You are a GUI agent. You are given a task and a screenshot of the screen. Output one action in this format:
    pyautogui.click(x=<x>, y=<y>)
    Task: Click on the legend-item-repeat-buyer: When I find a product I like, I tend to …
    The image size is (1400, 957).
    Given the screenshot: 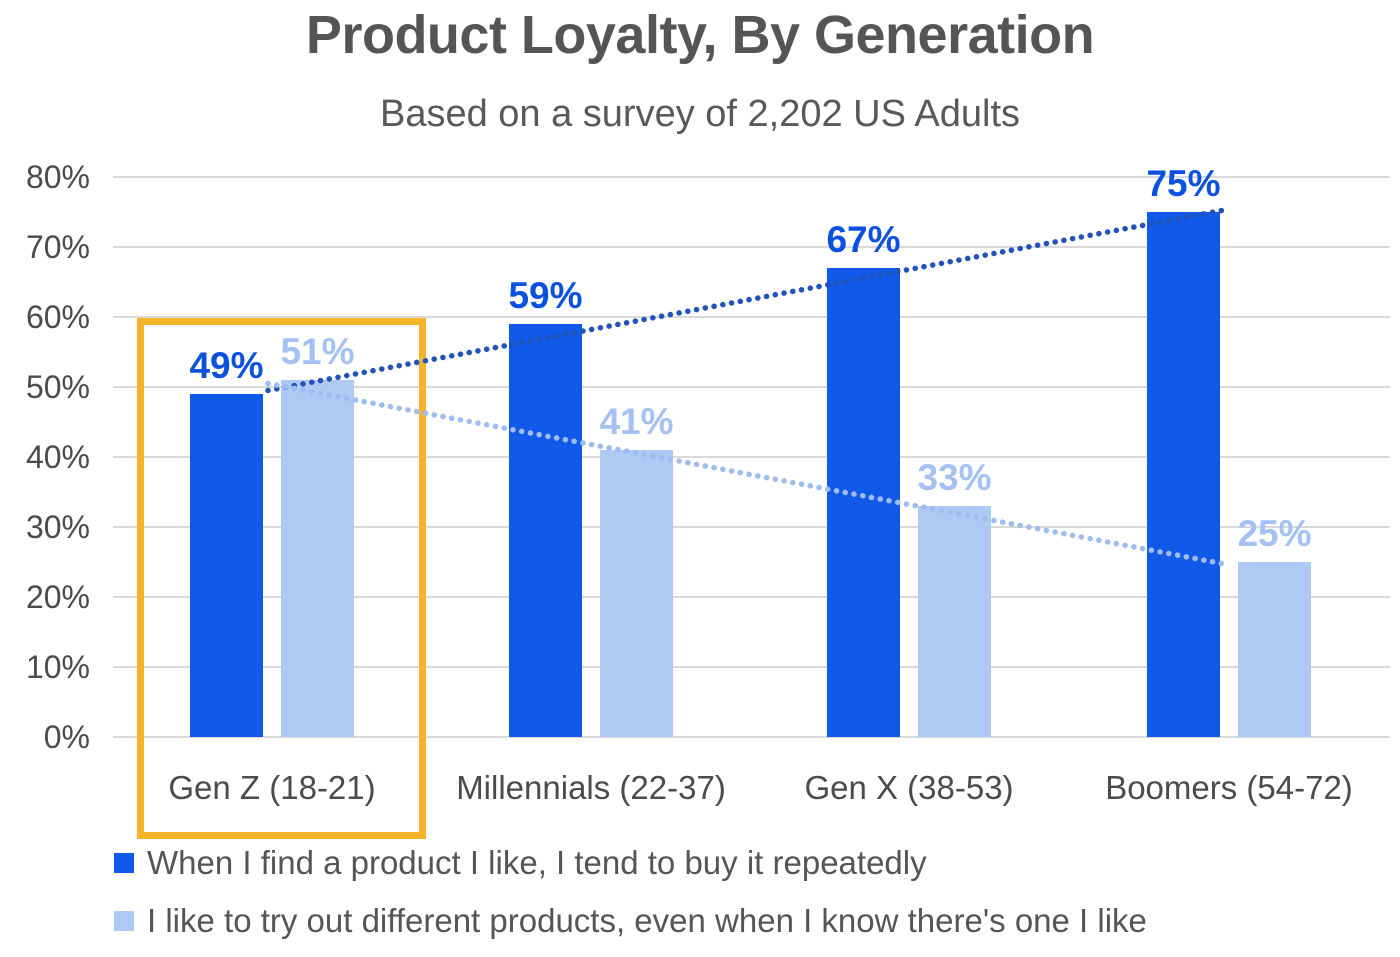 What is the action you would take?
    pyautogui.click(x=520, y=863)
    